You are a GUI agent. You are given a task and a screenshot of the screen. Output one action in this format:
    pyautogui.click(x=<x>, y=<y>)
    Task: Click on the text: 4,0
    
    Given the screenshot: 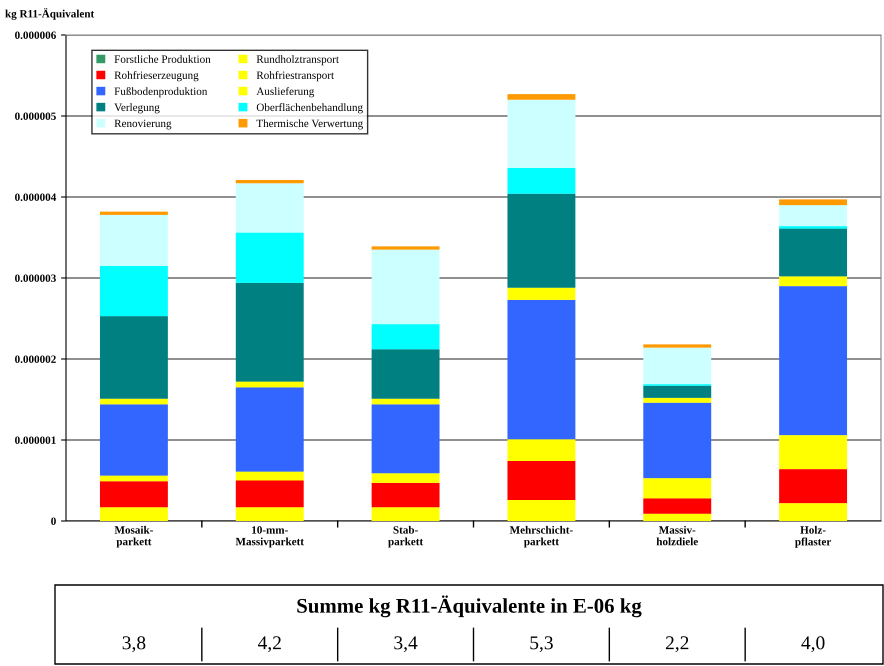 What is the action you would take?
    pyautogui.click(x=812, y=644)
    